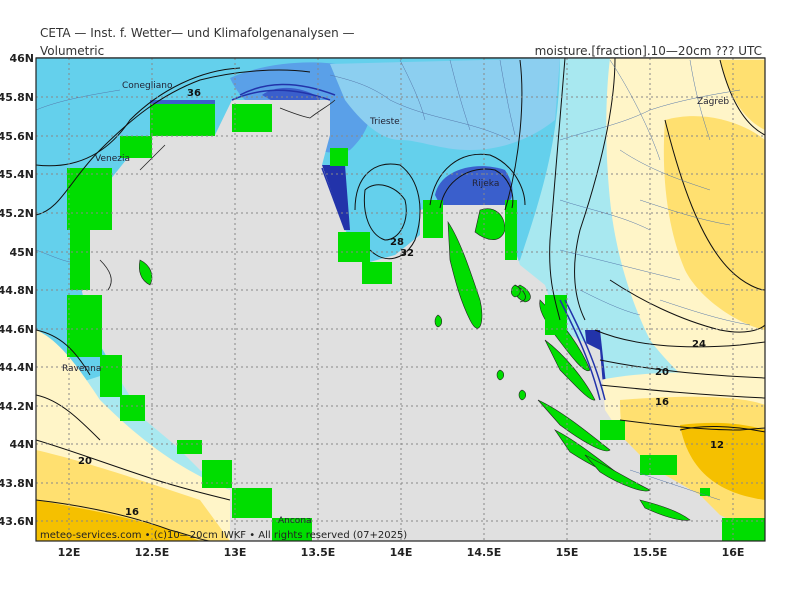  What do you see at coordinates (574, 425) in the screenshot?
I see `island-kornati` at bounding box center [574, 425].